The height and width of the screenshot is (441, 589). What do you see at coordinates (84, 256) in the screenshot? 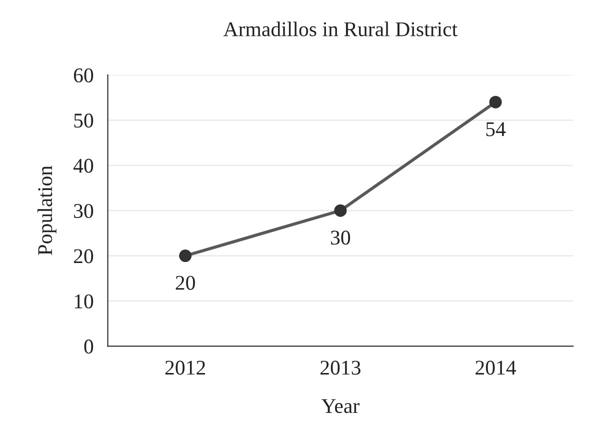
I see `y-tick-label: 20` at bounding box center [84, 256].